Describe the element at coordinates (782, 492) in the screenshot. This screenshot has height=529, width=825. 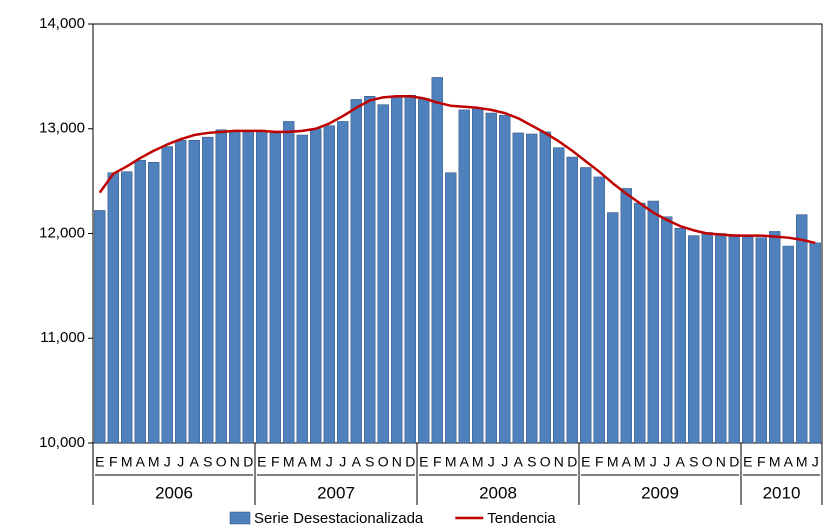
I see `group-label: 2010` at that location.